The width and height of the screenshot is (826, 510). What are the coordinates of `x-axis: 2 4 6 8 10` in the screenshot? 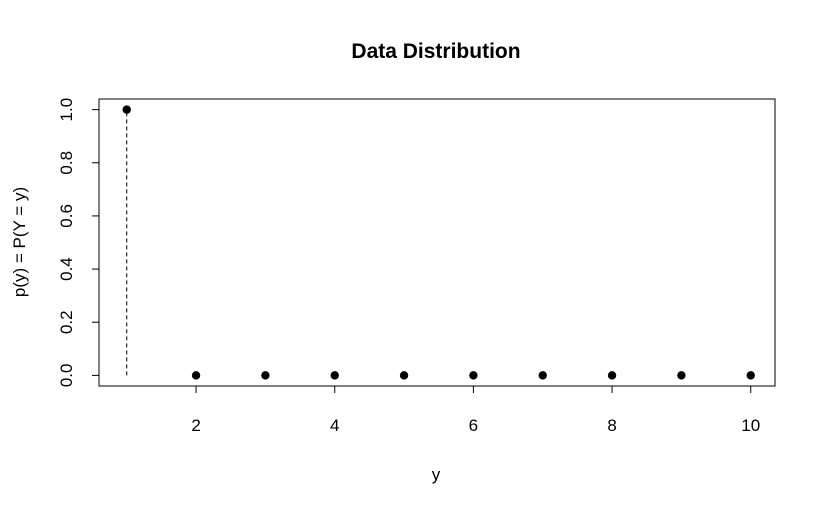 It's located at (475, 410).